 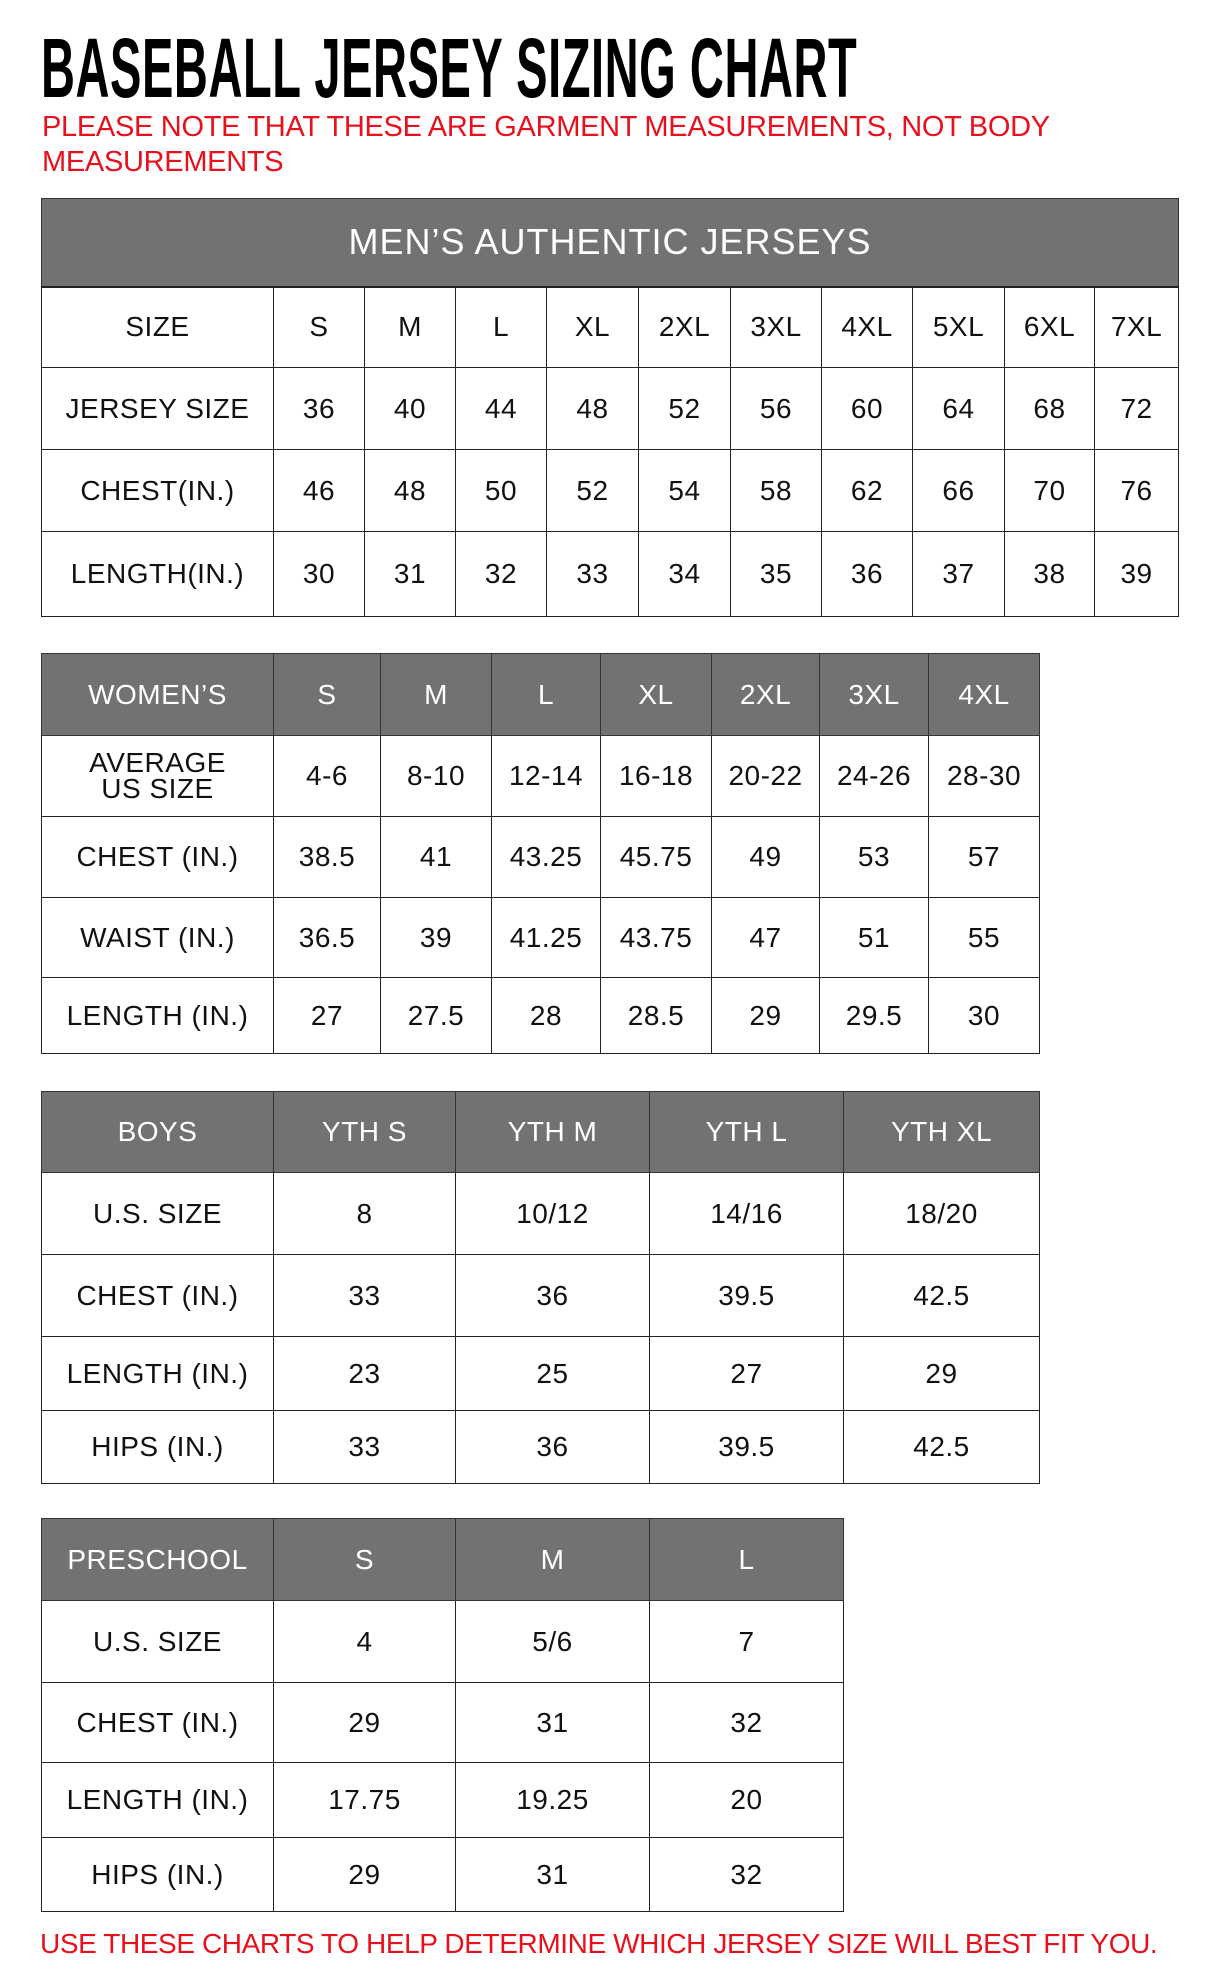 I want to click on size-column-header: YTH XL, so click(x=941, y=1132).